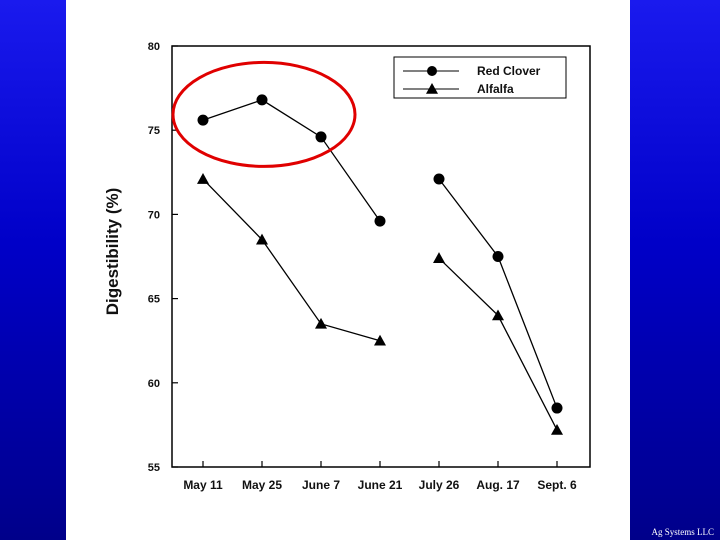  What do you see at coordinates (321, 485) in the screenshot?
I see `x-tick-label: June 7` at bounding box center [321, 485].